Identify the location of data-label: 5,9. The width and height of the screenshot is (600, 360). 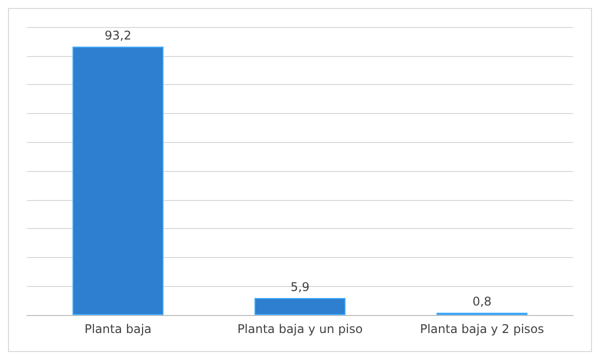
(300, 287).